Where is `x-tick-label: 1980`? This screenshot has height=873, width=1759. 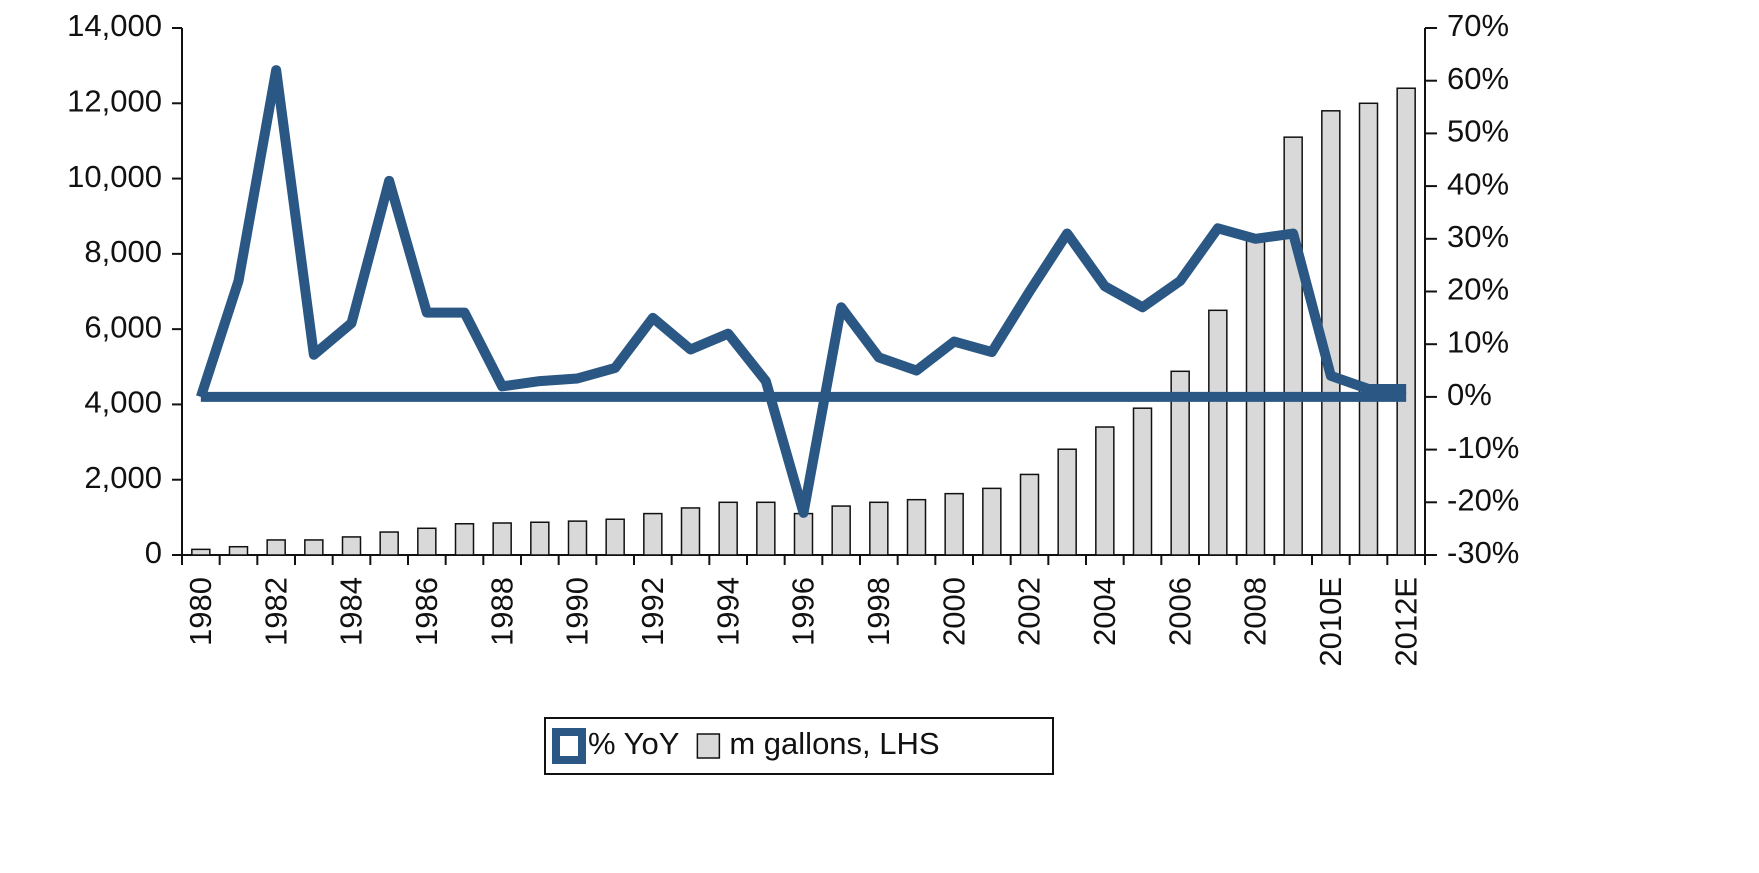 x-tick-label: 1980 is located at coordinates (200, 611).